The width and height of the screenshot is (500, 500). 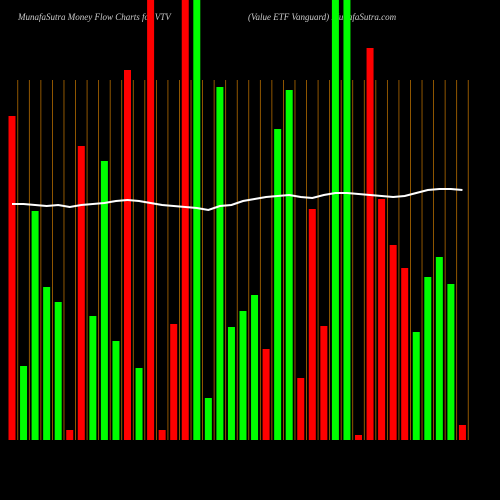 What do you see at coordinates (322, 17) in the screenshot?
I see `chart-subtitle: (Value ETF Vanguard) MunafaSutra.com` at bounding box center [322, 17].